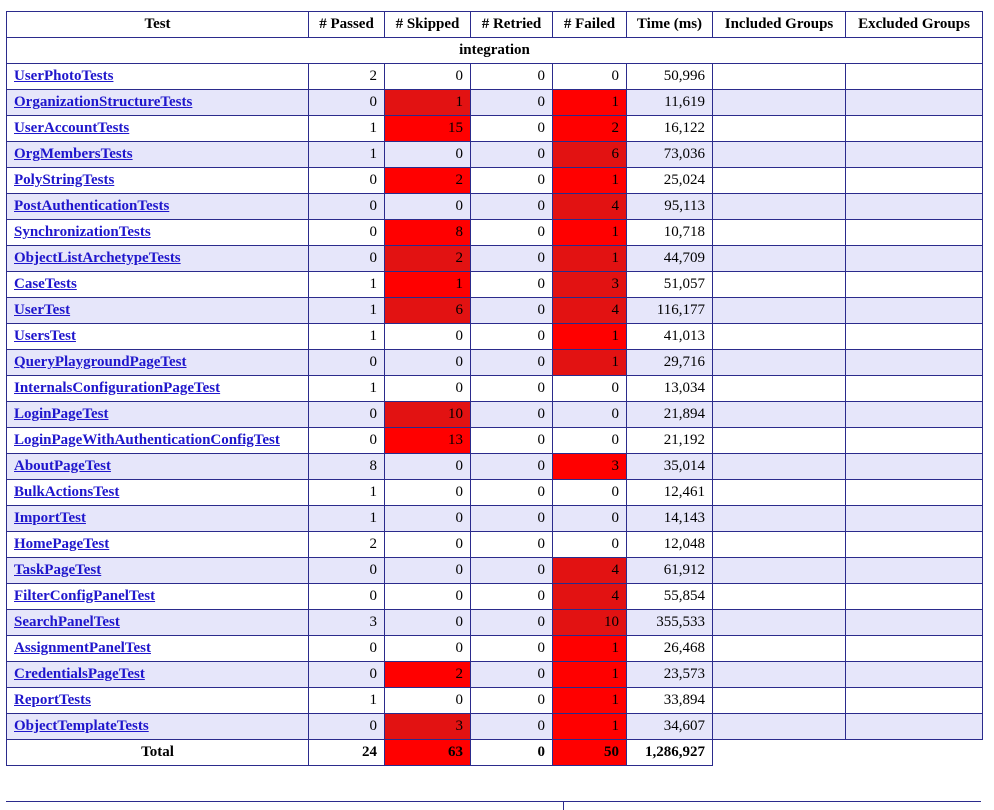 The width and height of the screenshot is (994, 810). What do you see at coordinates (157, 674) in the screenshot?
I see `test-name-cell: CredentialsPageTest` at bounding box center [157, 674].